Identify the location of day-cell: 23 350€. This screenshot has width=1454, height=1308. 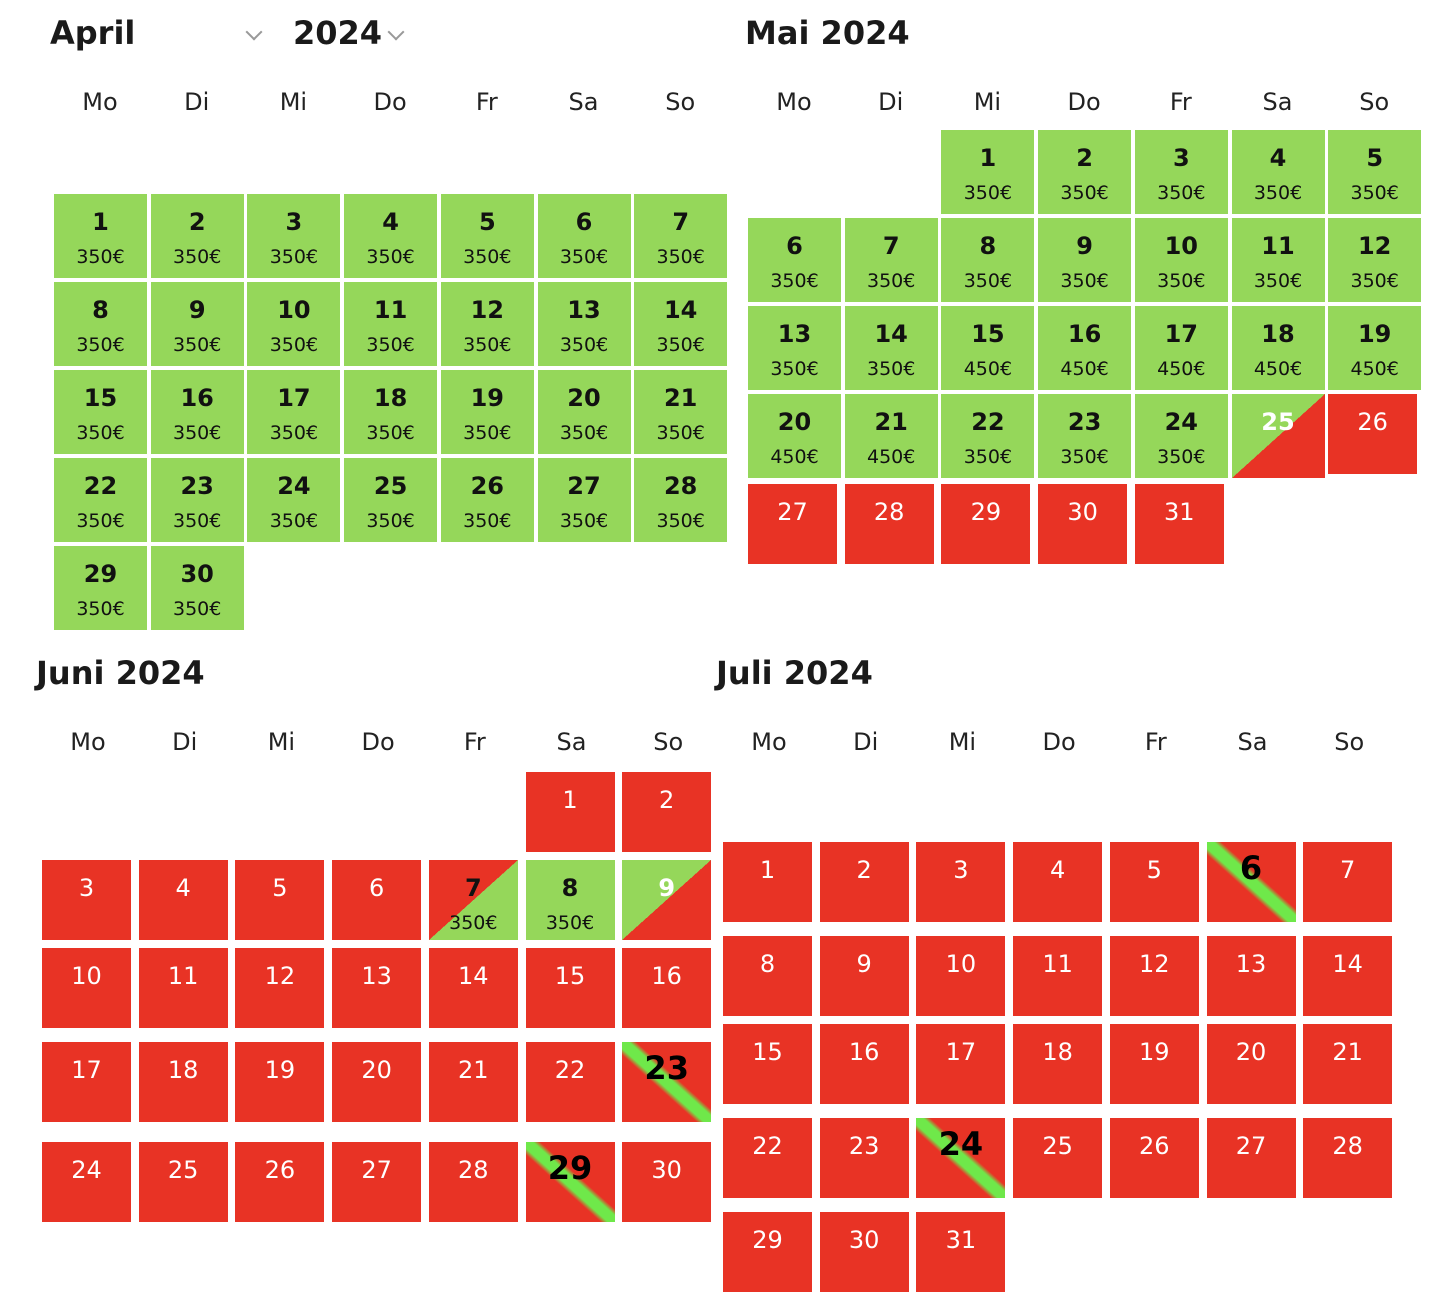
(1085, 436).